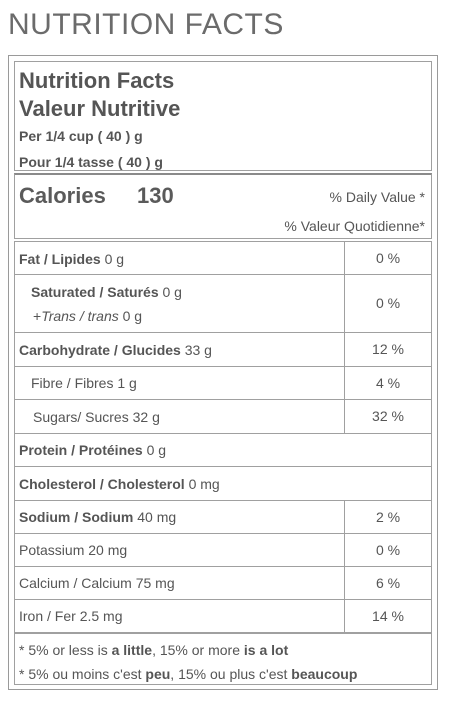  What do you see at coordinates (146, 24) in the screenshot?
I see `page-title: NUTRITION FACTS` at bounding box center [146, 24].